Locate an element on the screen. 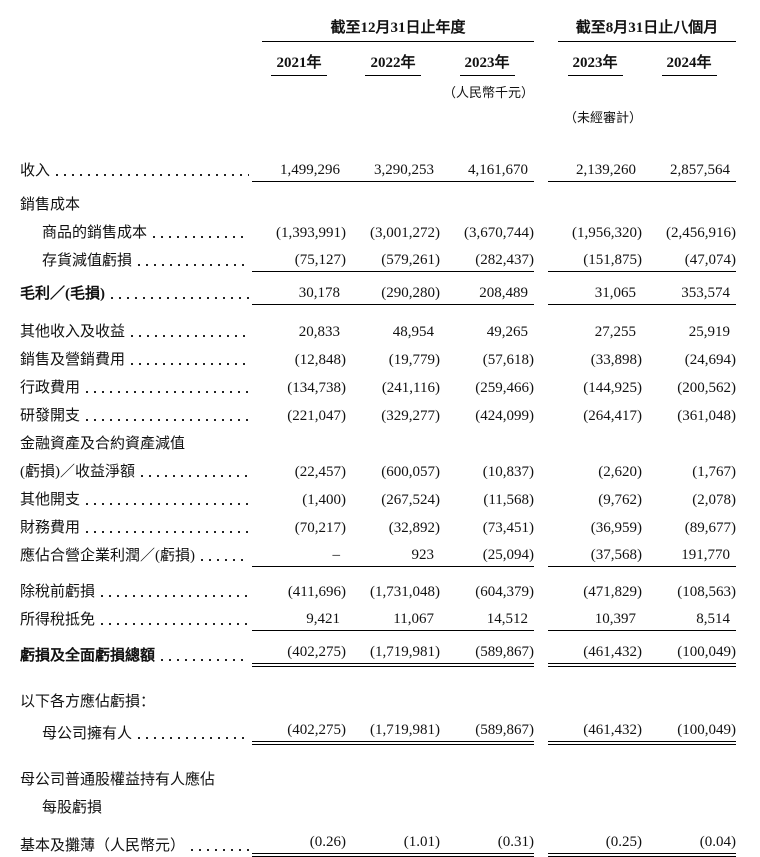 This screenshot has width=760, height=857. cell-value: (33,898) is located at coordinates (616, 360).